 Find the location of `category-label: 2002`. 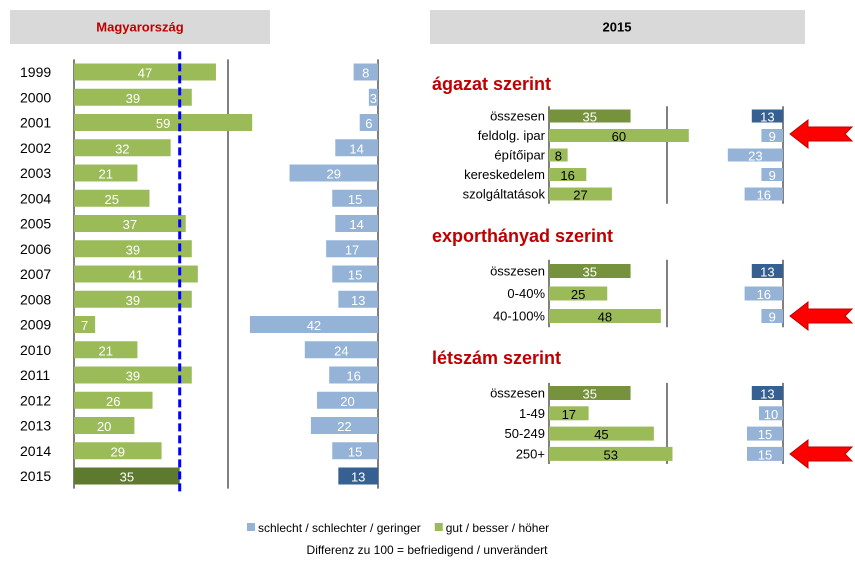

category-label: 2002 is located at coordinates (35, 148).